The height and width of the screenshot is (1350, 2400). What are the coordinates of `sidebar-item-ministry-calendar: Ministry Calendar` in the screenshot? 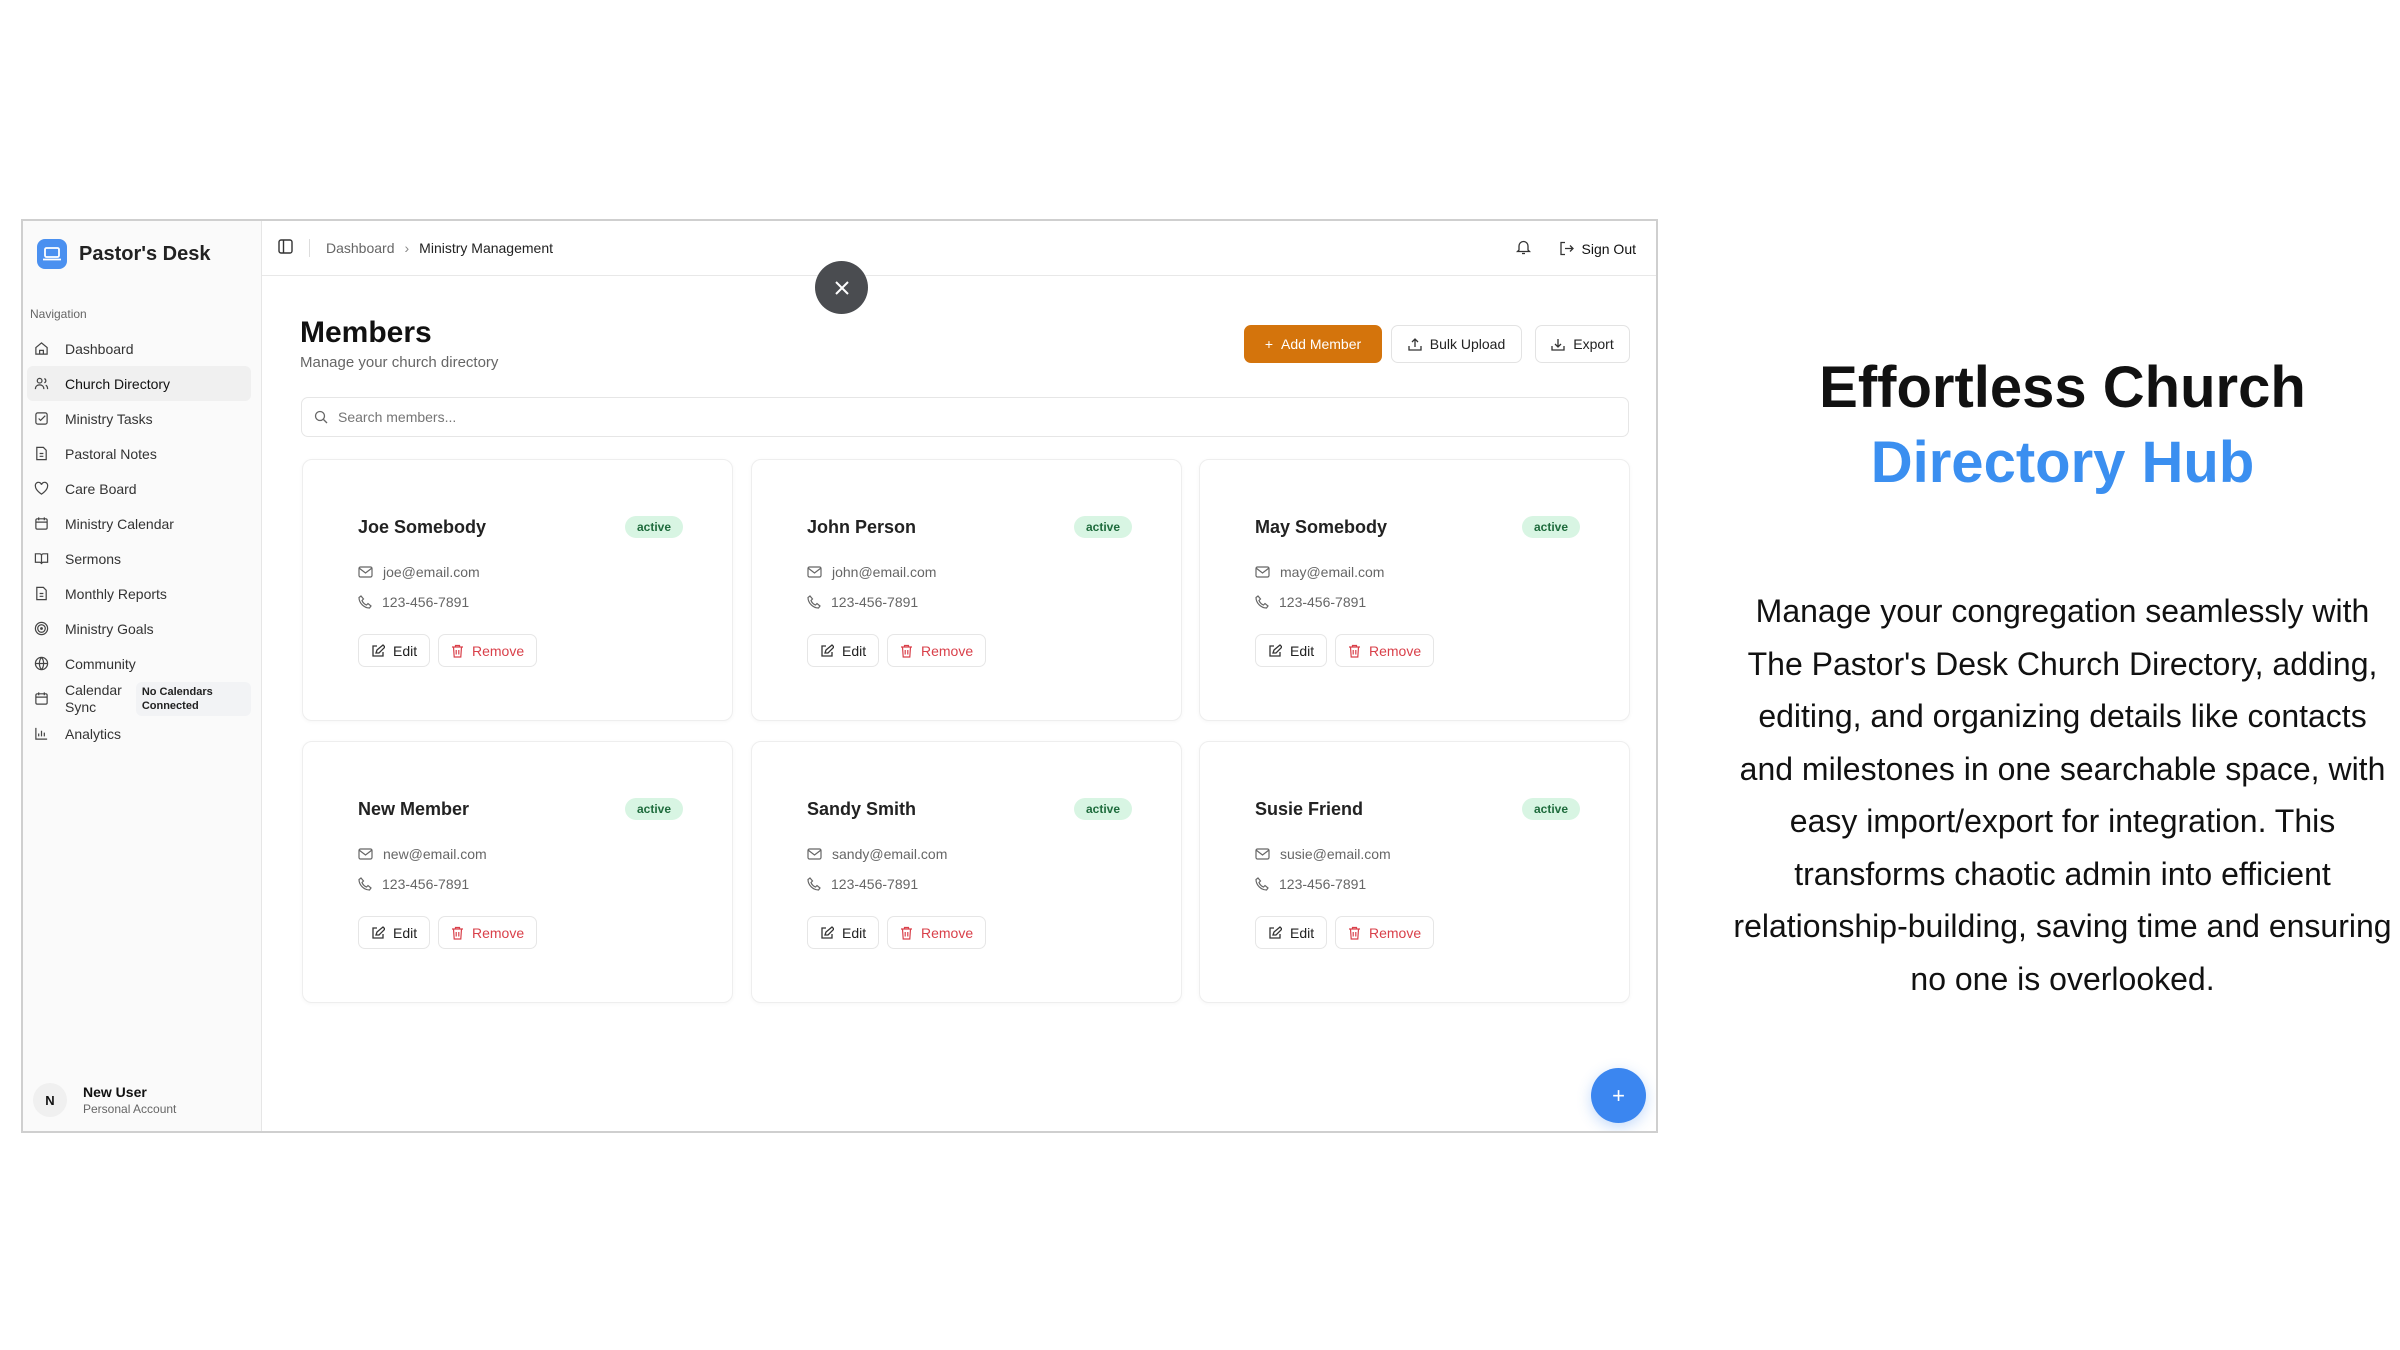 It's located at (139, 523).